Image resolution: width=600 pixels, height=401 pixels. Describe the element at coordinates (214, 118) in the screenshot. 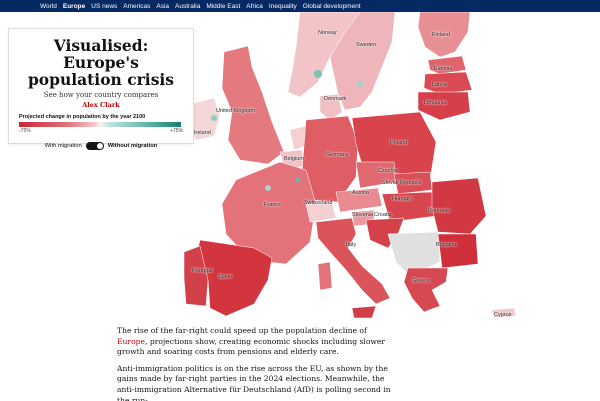

I see `growth-patch-dublin` at that location.